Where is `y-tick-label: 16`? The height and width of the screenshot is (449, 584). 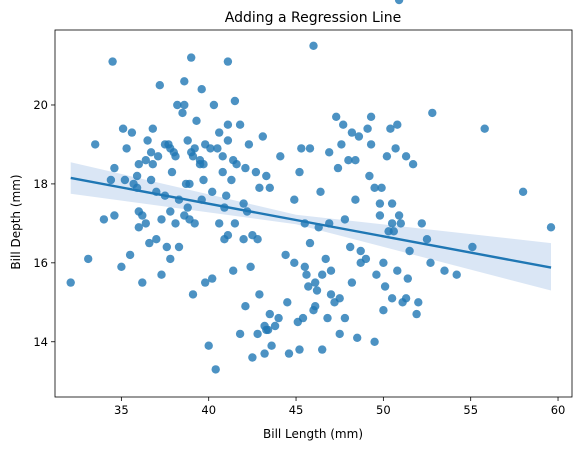 y-tick-label: 16 is located at coordinates (40, 263).